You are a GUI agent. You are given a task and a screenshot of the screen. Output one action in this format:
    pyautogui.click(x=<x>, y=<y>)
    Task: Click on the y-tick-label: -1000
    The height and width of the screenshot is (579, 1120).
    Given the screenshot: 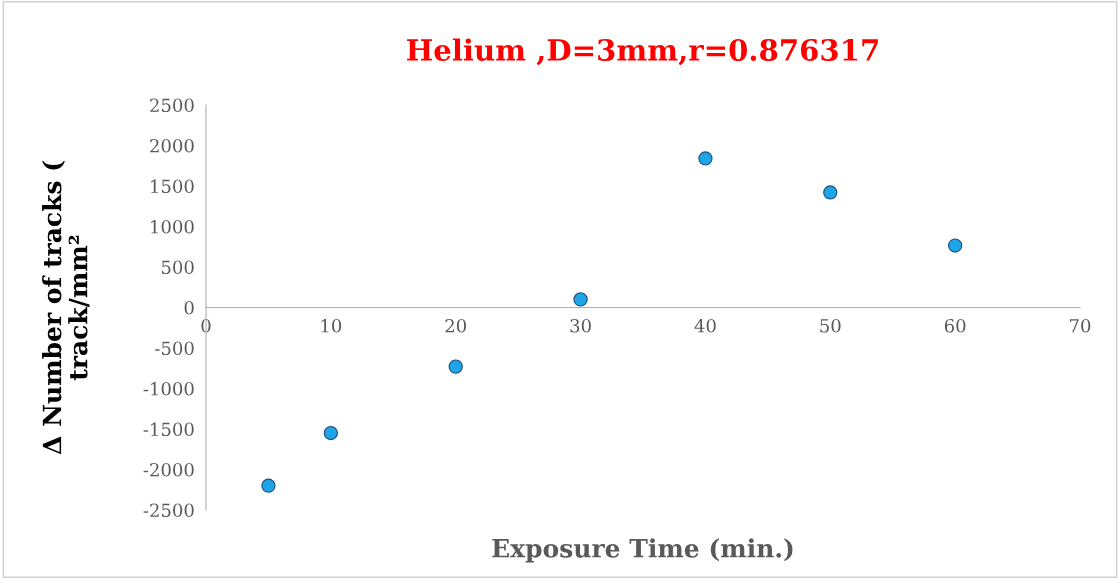 What is the action you would take?
    pyautogui.click(x=168, y=388)
    